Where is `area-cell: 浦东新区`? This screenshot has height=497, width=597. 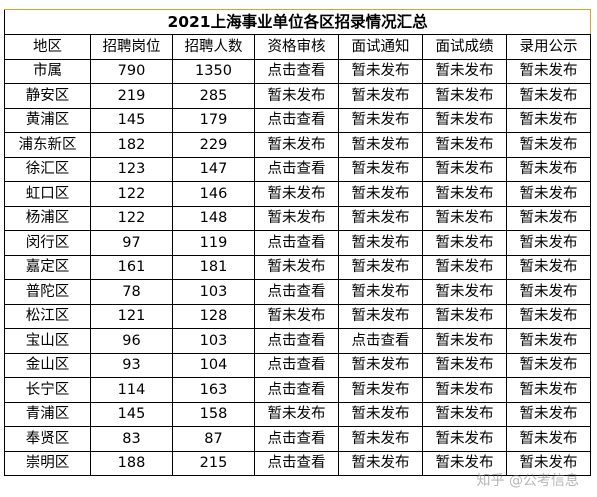
area-cell: 浦东新区 is located at coordinates (47, 145).